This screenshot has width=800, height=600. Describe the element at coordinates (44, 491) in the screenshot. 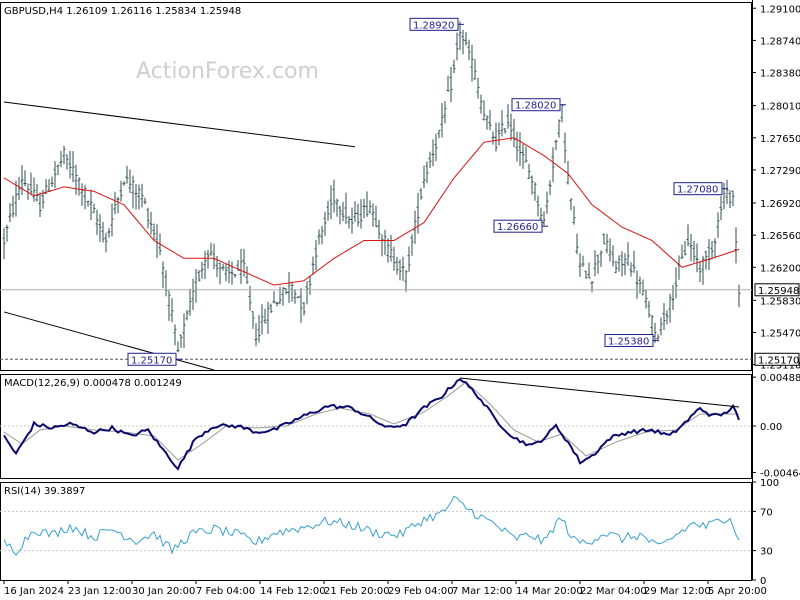

I see `rsi-label: RSI(14) 39.3897` at that location.